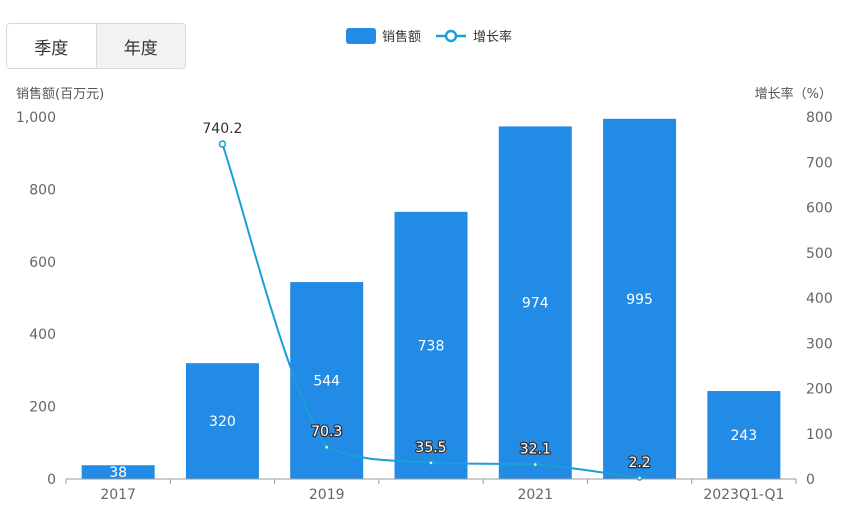  Describe the element at coordinates (793, 94) in the screenshot. I see `y-right-axis-title: 增长率（%）` at that location.